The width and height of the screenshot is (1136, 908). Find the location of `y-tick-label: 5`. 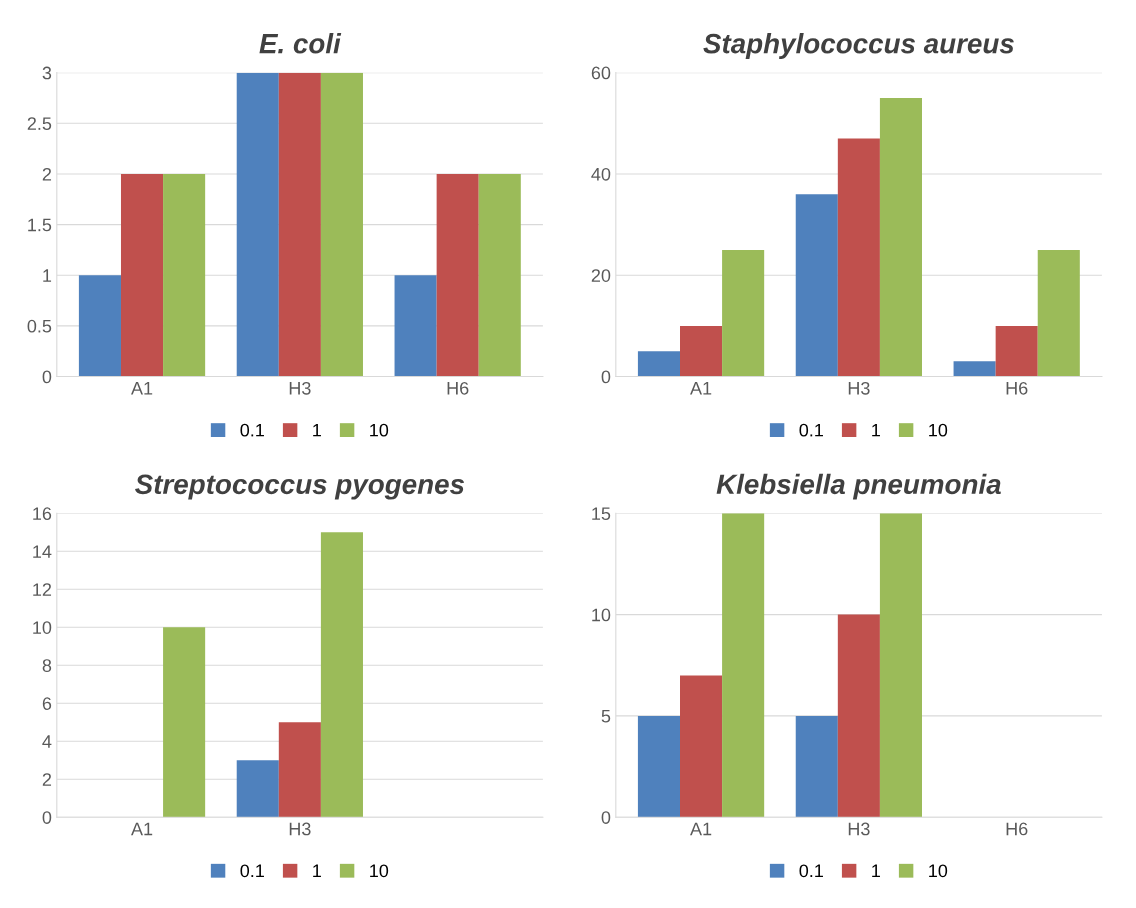

y-tick-label: 5 is located at coordinates (606, 716).